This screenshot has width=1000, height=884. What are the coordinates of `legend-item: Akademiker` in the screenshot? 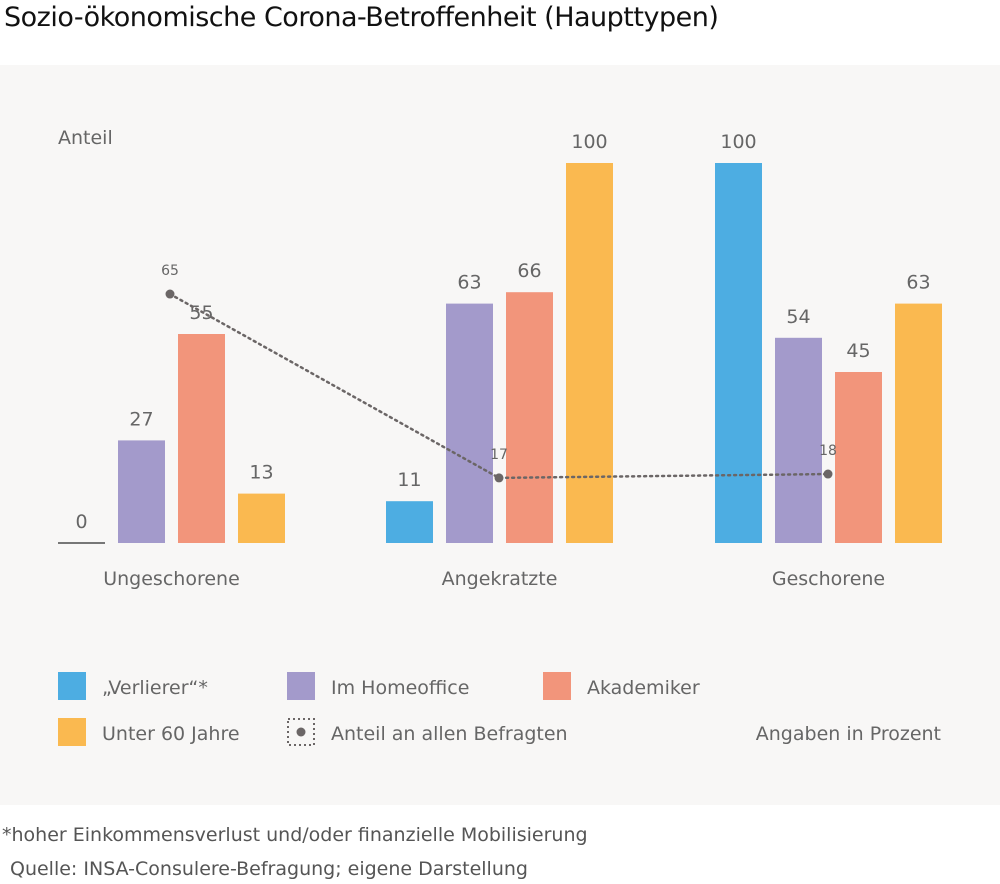 It's located at (621, 686).